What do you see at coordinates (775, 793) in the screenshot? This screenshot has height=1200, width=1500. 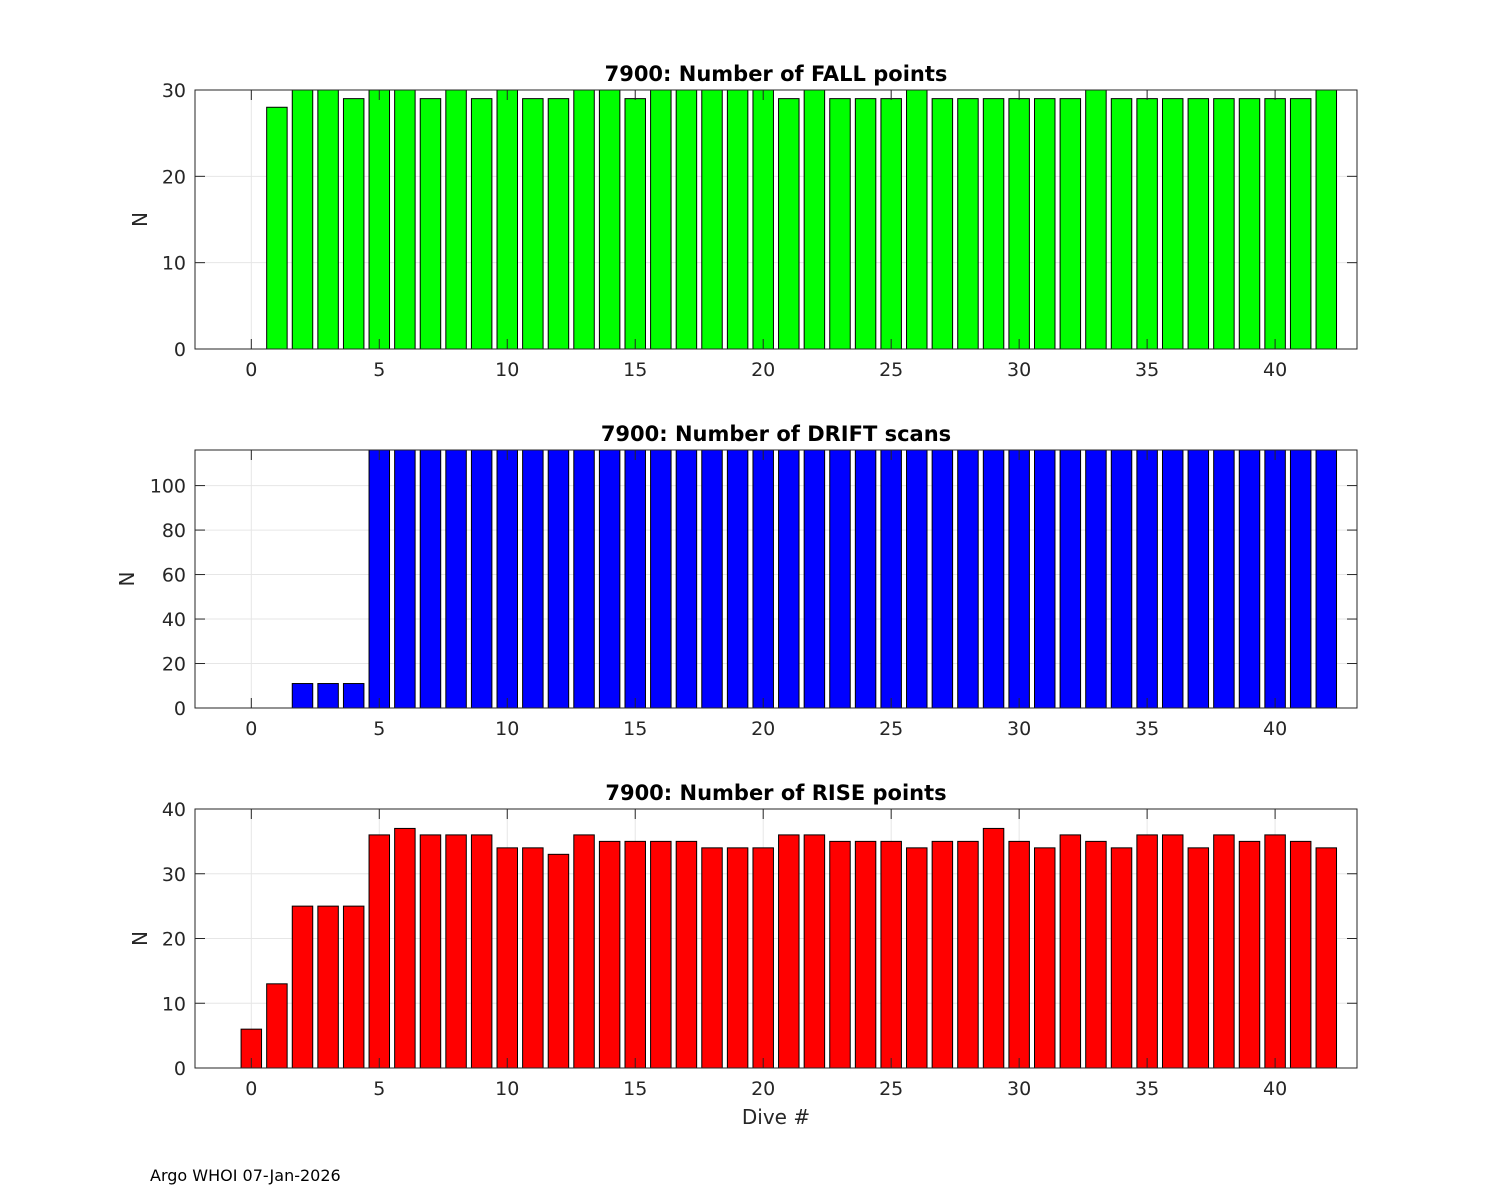 I see `chart-title: 7900: Number of RISE points` at bounding box center [775, 793].